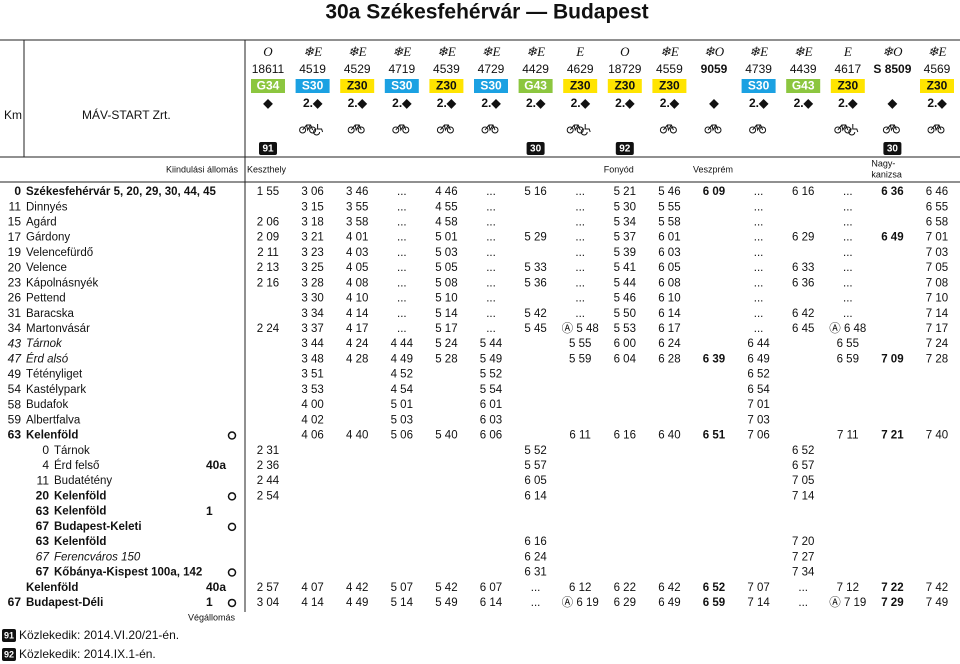 The width and height of the screenshot is (960, 664). I want to click on time: 3 53, so click(312, 390).